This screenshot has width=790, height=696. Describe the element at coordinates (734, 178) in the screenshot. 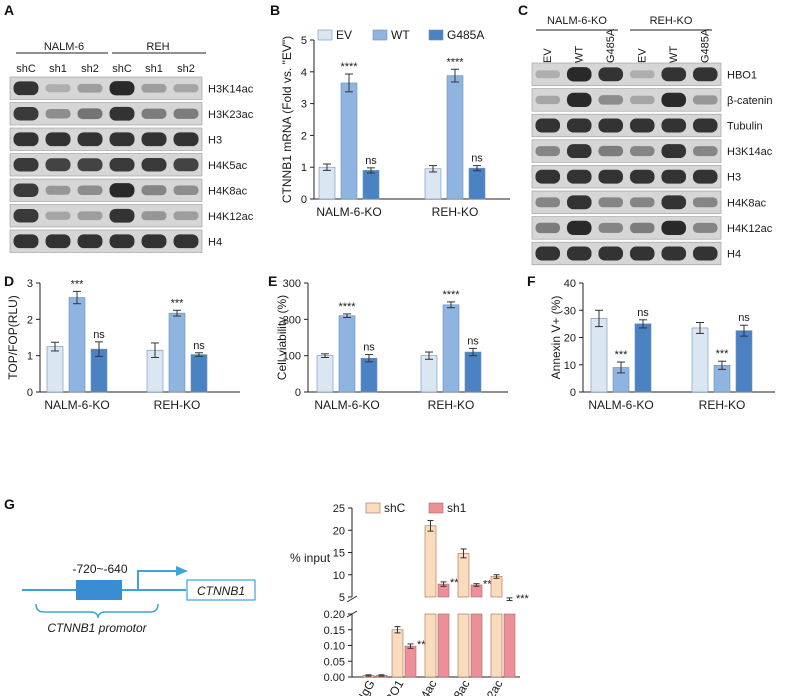

I see `blot-row-label-h3: H3` at that location.